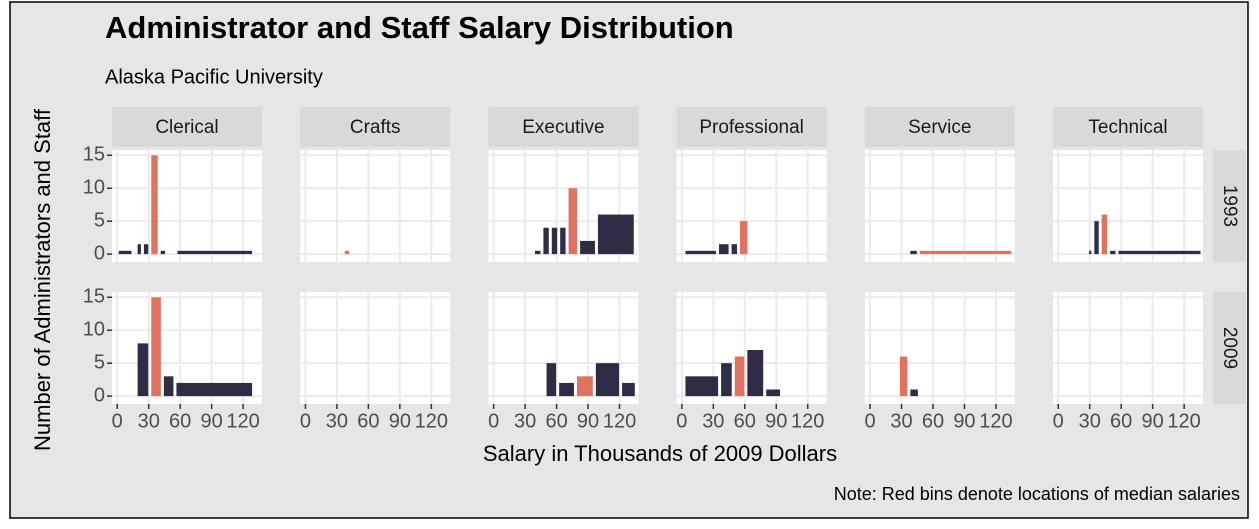 Image resolution: width=1259 pixels, height=529 pixels. Describe the element at coordinates (660, 453) in the screenshot. I see `x-axis-label: Salary in Thousands of 2009 Dollars` at that location.